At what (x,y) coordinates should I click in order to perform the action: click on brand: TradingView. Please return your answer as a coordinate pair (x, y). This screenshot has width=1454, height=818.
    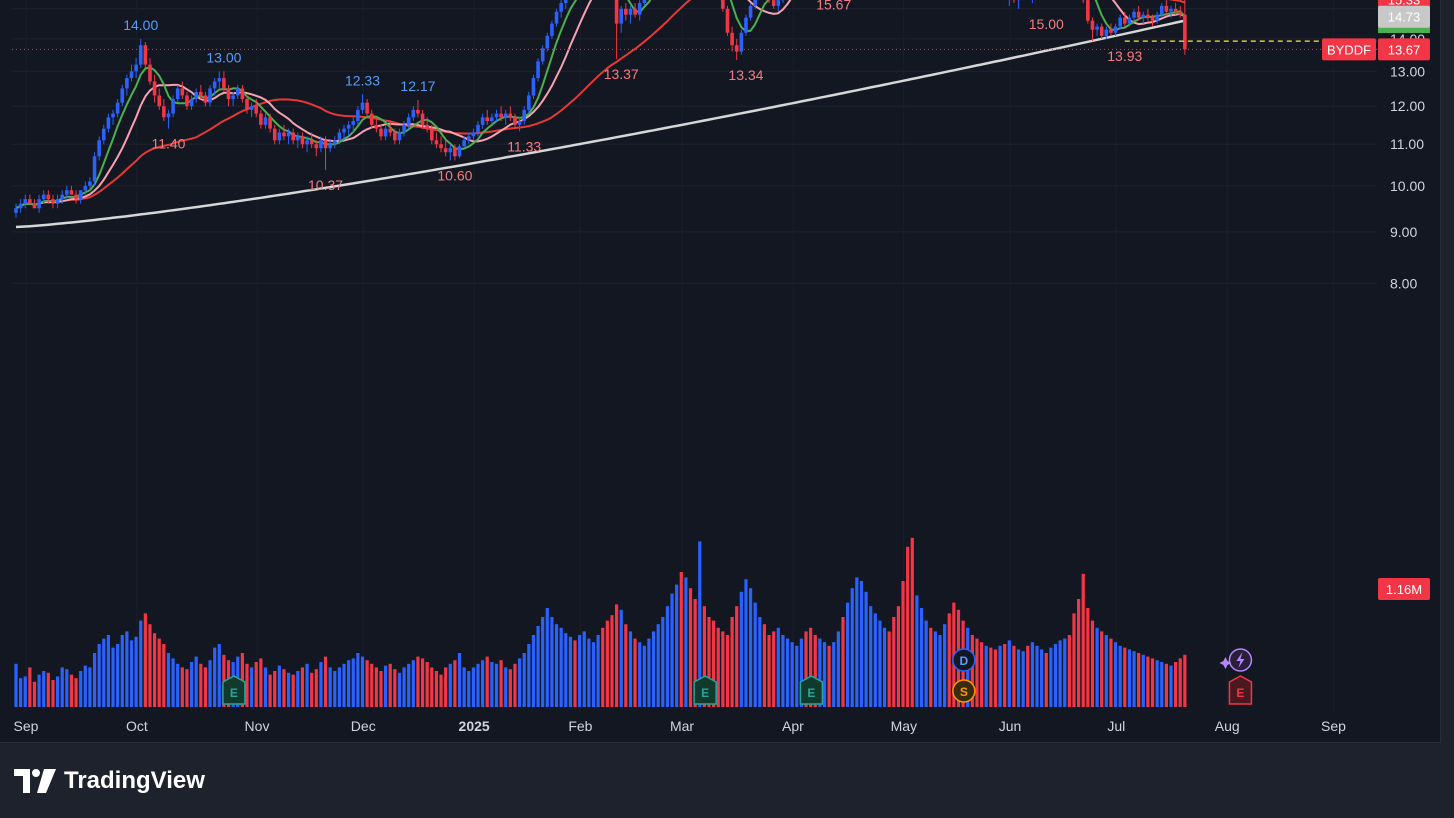
    Looking at the image, I should click on (109, 781).